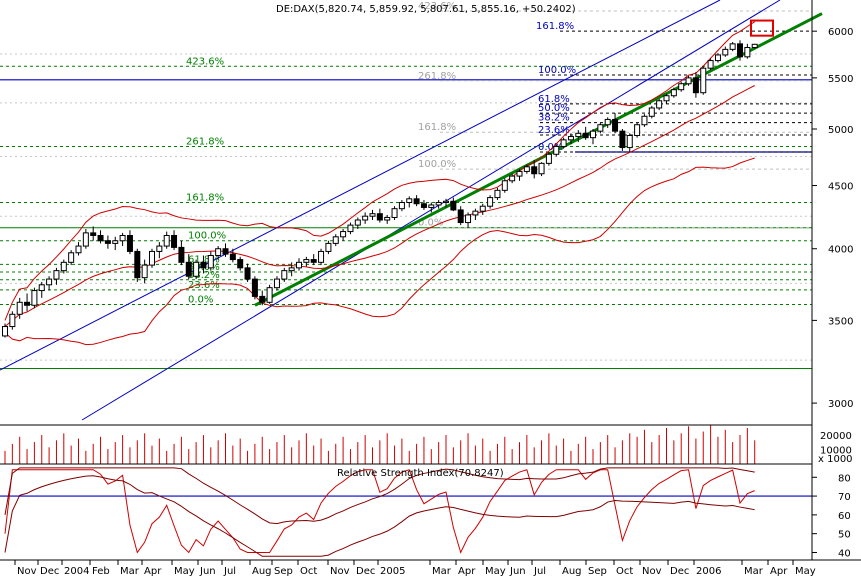 This screenshot has height=577, width=861. What do you see at coordinates (101, 571) in the screenshot?
I see `x-tick-label: Feb` at bounding box center [101, 571].